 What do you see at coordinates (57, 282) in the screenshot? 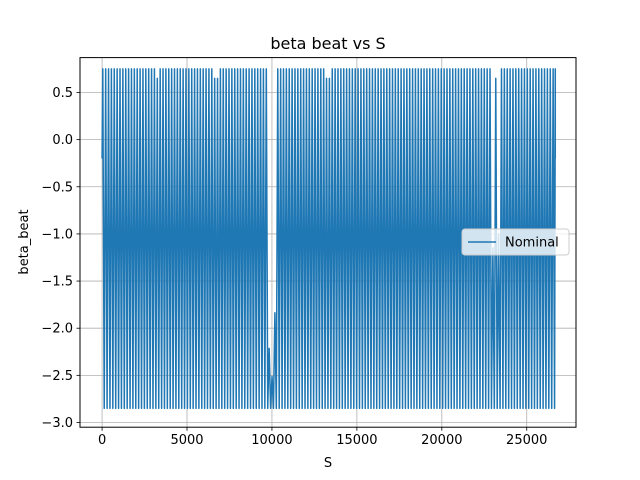
I see `y-tick-label: −1.5` at bounding box center [57, 282].